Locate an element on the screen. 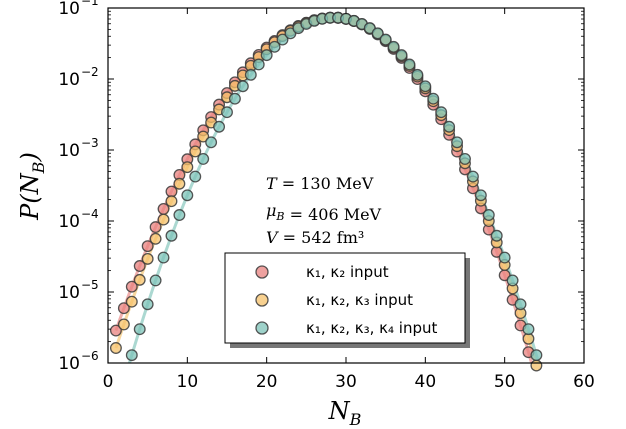  legend-label: κ₁, κ₂ input is located at coordinates (347, 272).